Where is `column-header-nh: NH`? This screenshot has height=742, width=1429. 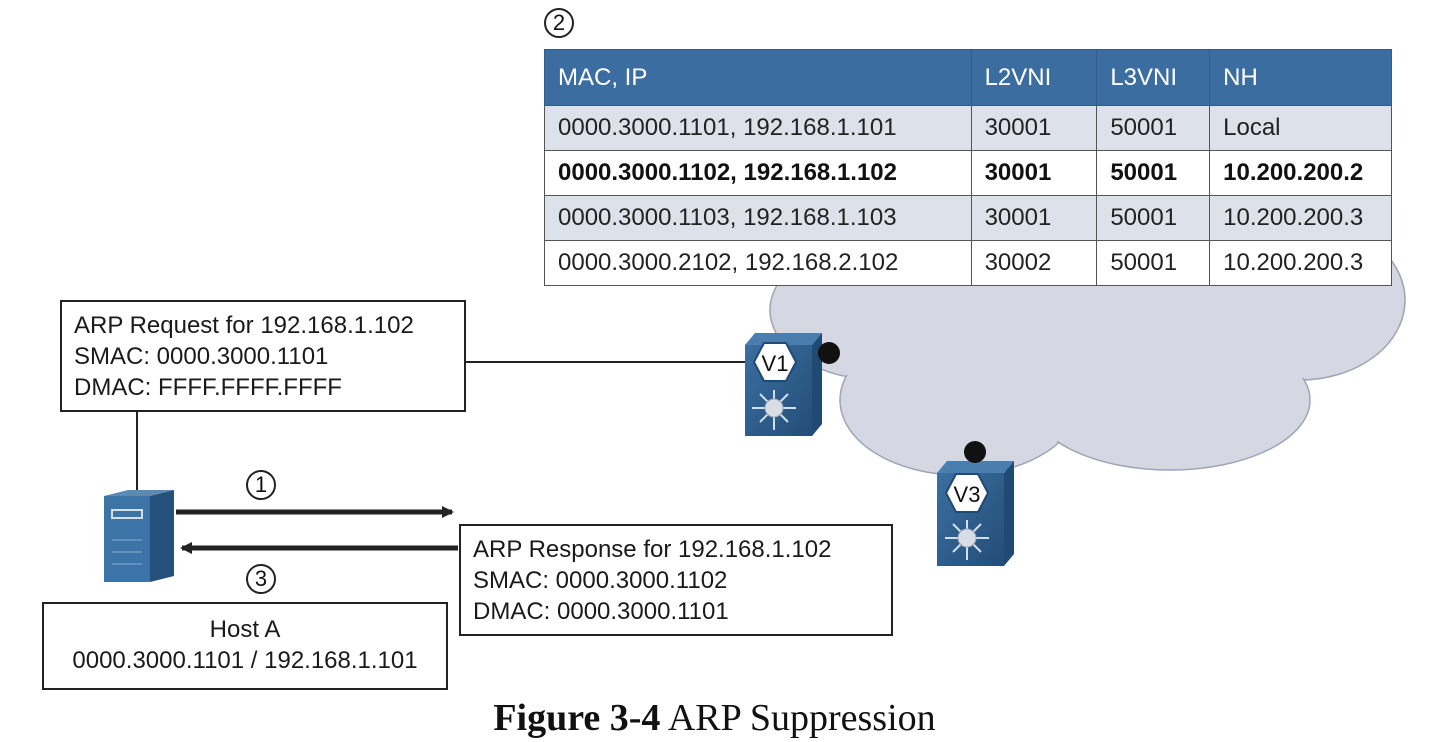
column-header-nh: NH is located at coordinates (1301, 78).